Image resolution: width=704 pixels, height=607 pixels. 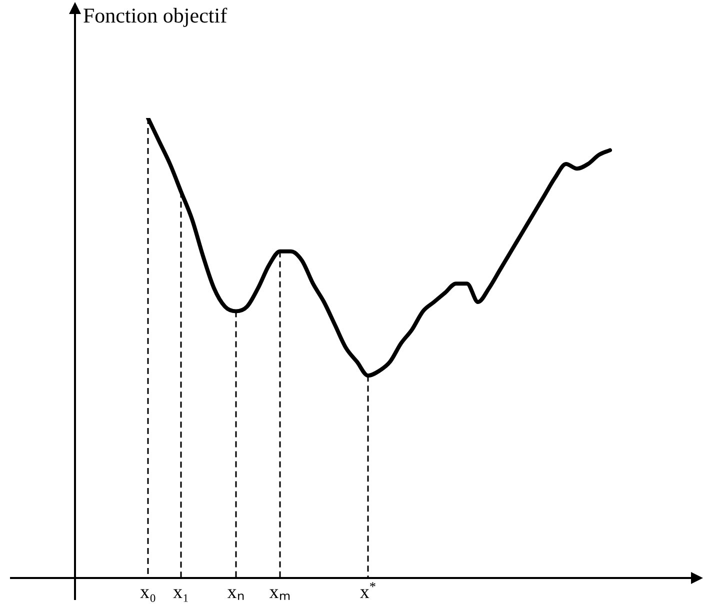 I want to click on y-axis-title: Fonction objectif, so click(x=155, y=16).